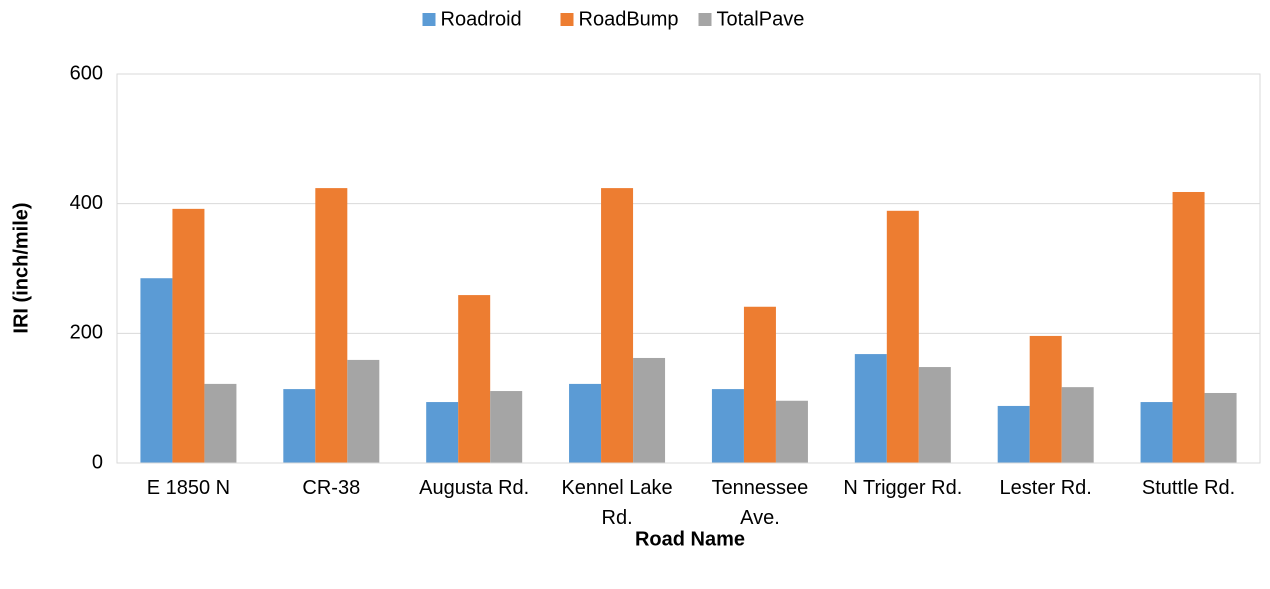 Image resolution: width=1270 pixels, height=589 pixels. What do you see at coordinates (1188, 488) in the screenshot?
I see `x-tick-label: Stuttle Rd.` at bounding box center [1188, 488].